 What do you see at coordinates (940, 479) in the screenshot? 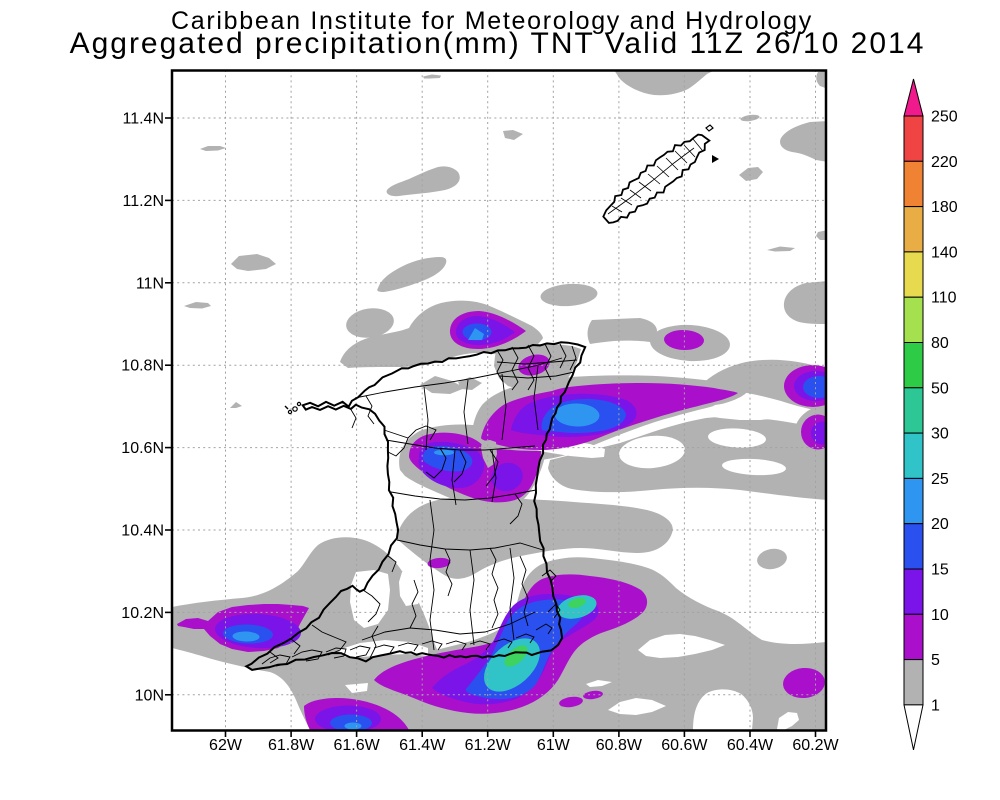
I see `svg-text: 25` at bounding box center [940, 479].